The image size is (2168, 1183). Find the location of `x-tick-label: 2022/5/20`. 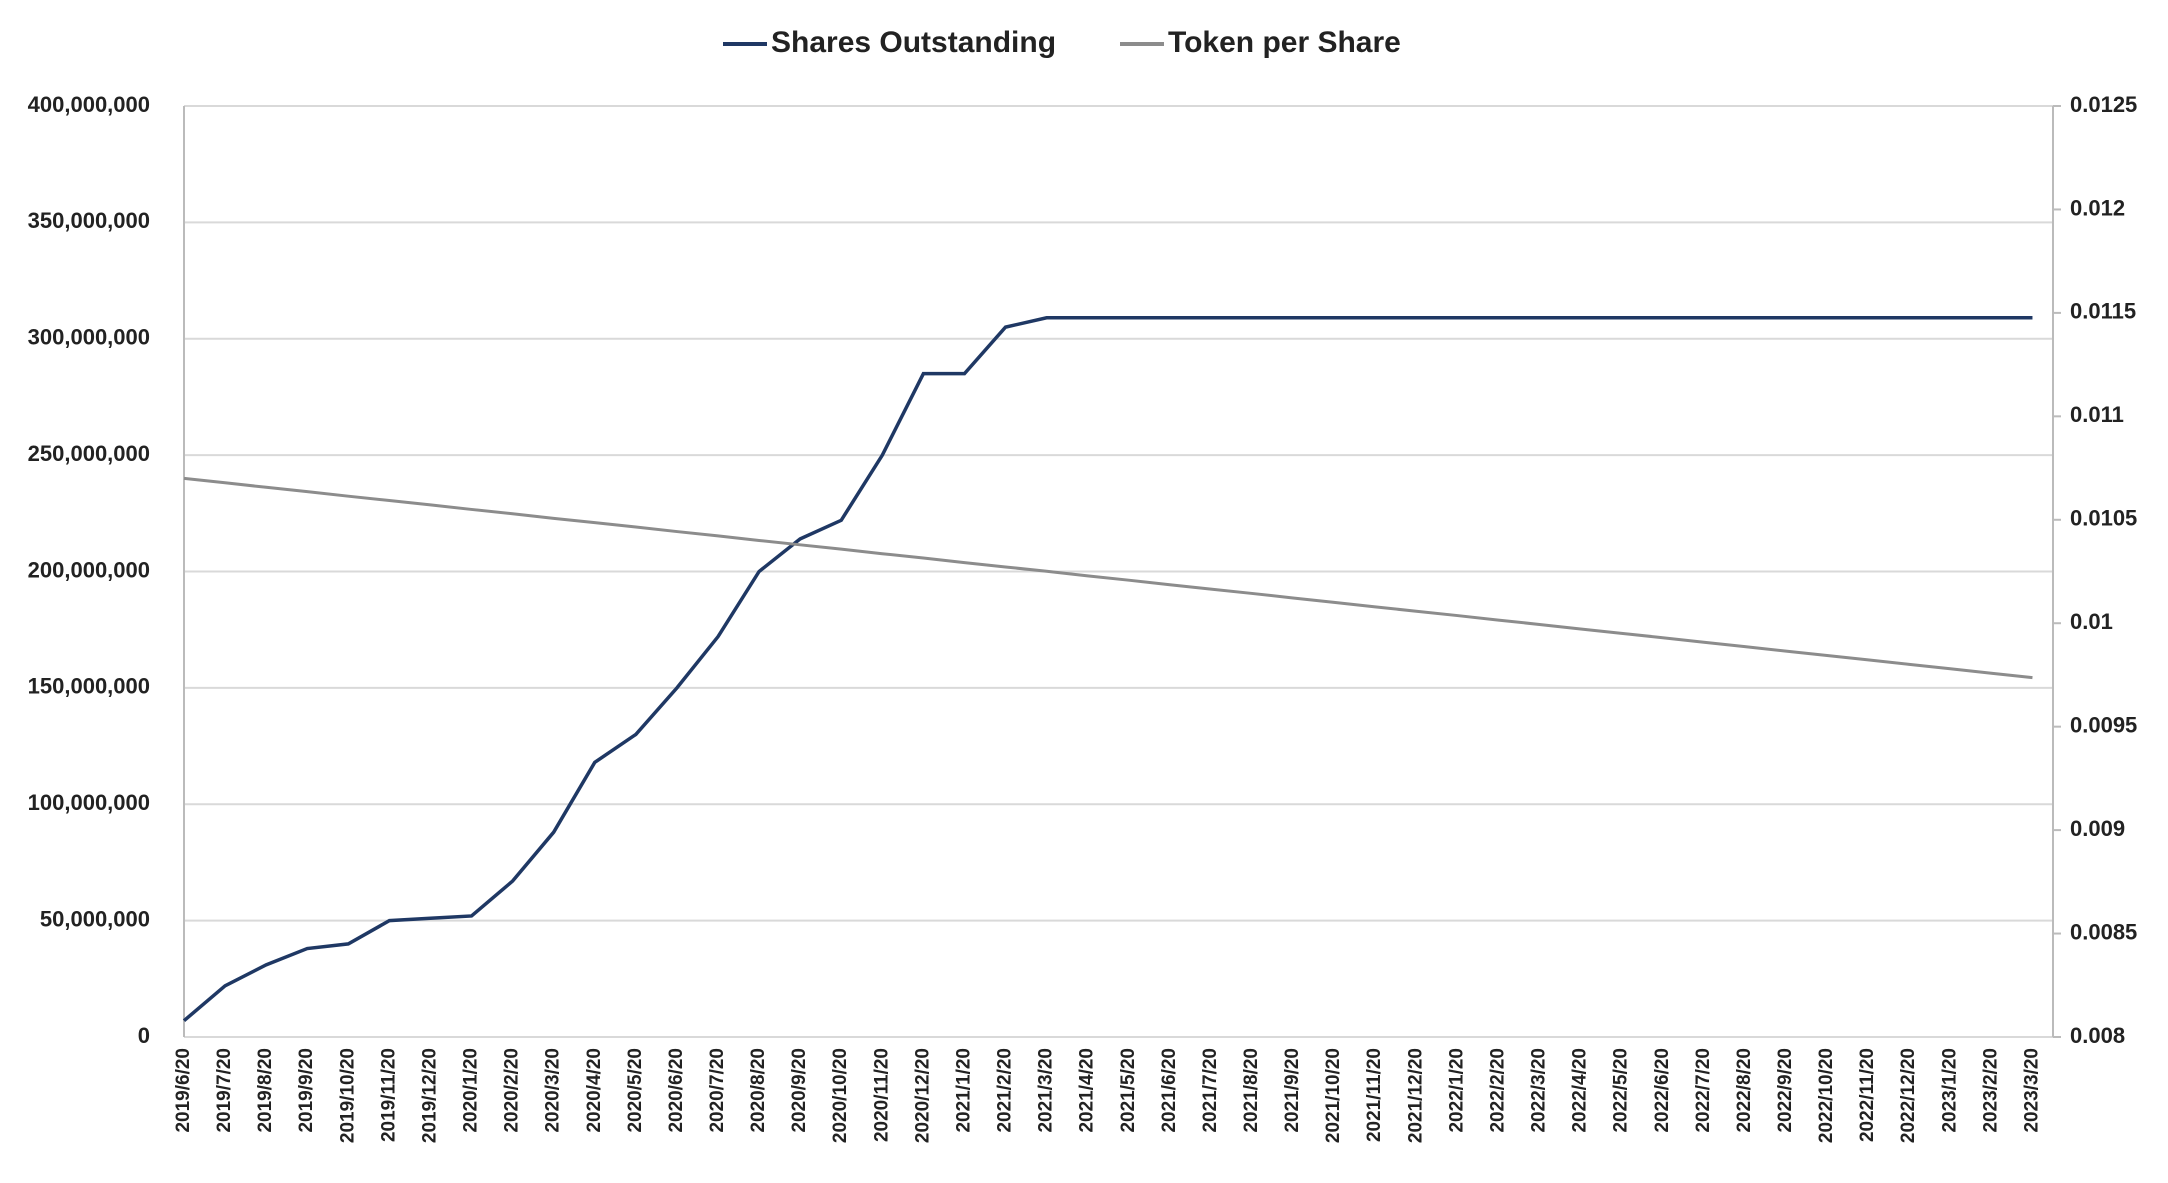

x-tick-label: 2022/5/20 is located at coordinates (1621, 1090).